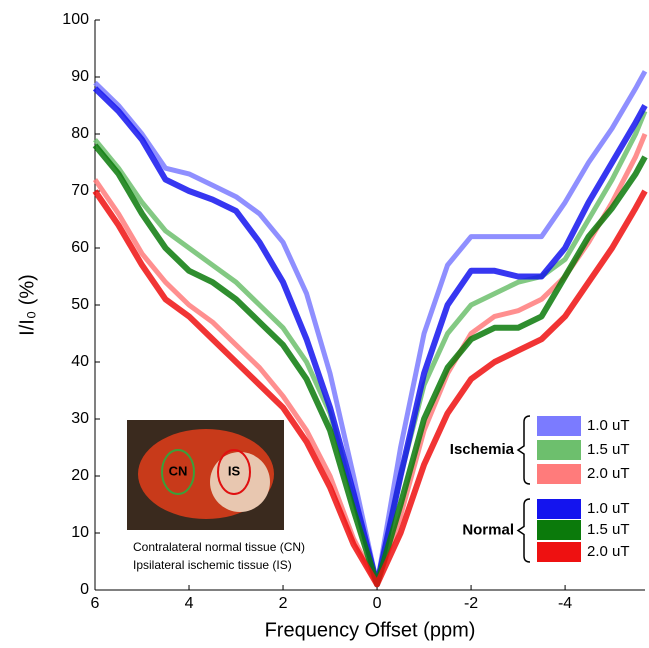 This screenshot has width=649, height=648. I want to click on inset-caption: Contralateral normal tissue (CN), so click(219, 547).